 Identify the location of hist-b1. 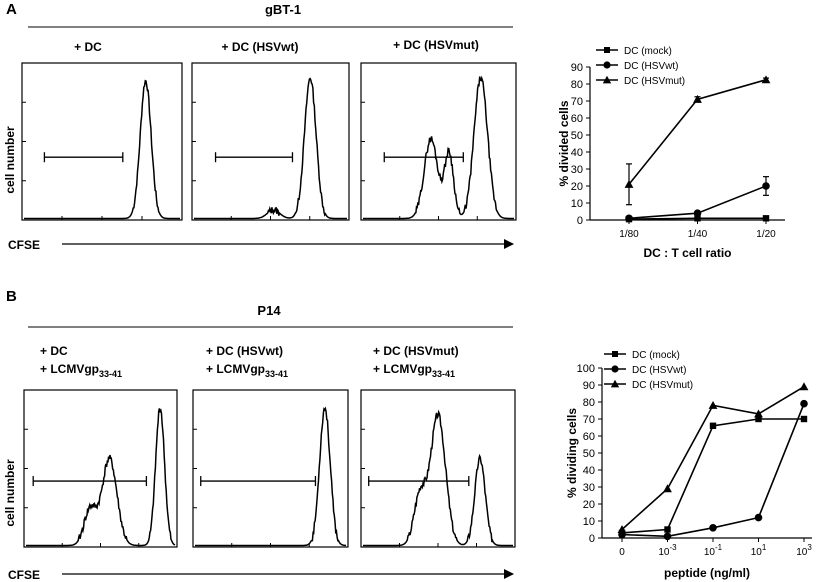
(100, 468).